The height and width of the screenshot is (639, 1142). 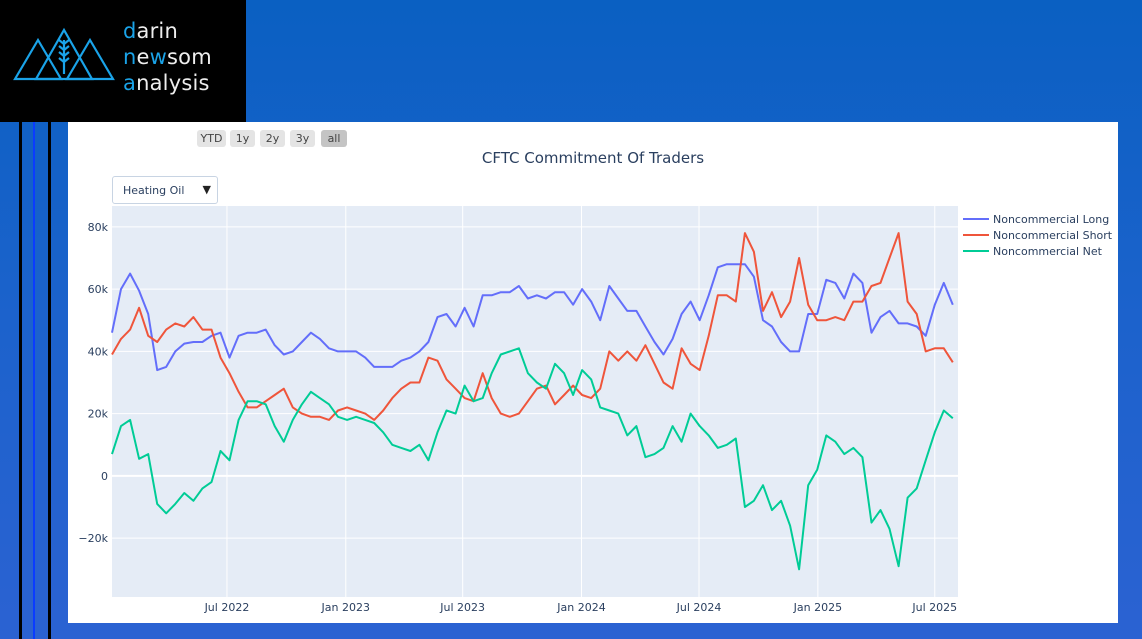 I want to click on y-tick-label: 60k, so click(x=98, y=289).